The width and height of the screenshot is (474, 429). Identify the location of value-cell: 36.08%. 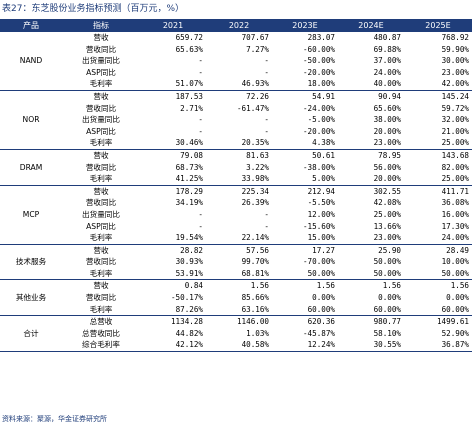
(455, 203).